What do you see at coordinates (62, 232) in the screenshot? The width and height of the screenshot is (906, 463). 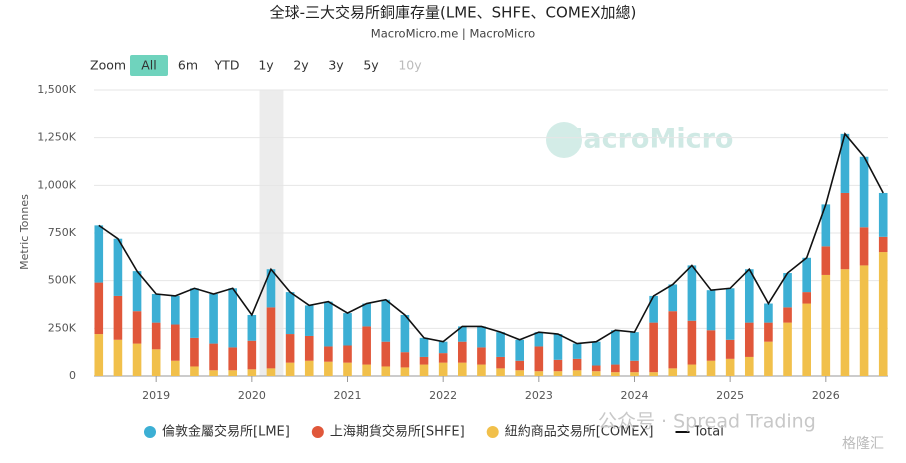 I see `y-tick-label: 750K` at bounding box center [62, 232].